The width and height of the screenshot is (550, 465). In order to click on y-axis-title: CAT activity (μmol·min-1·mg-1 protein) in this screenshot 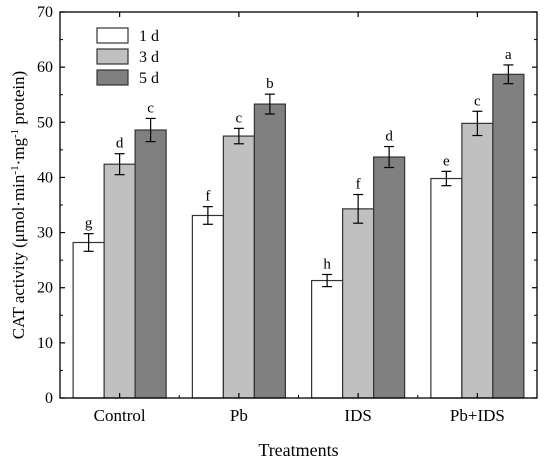, I will do `click(18, 205)`.